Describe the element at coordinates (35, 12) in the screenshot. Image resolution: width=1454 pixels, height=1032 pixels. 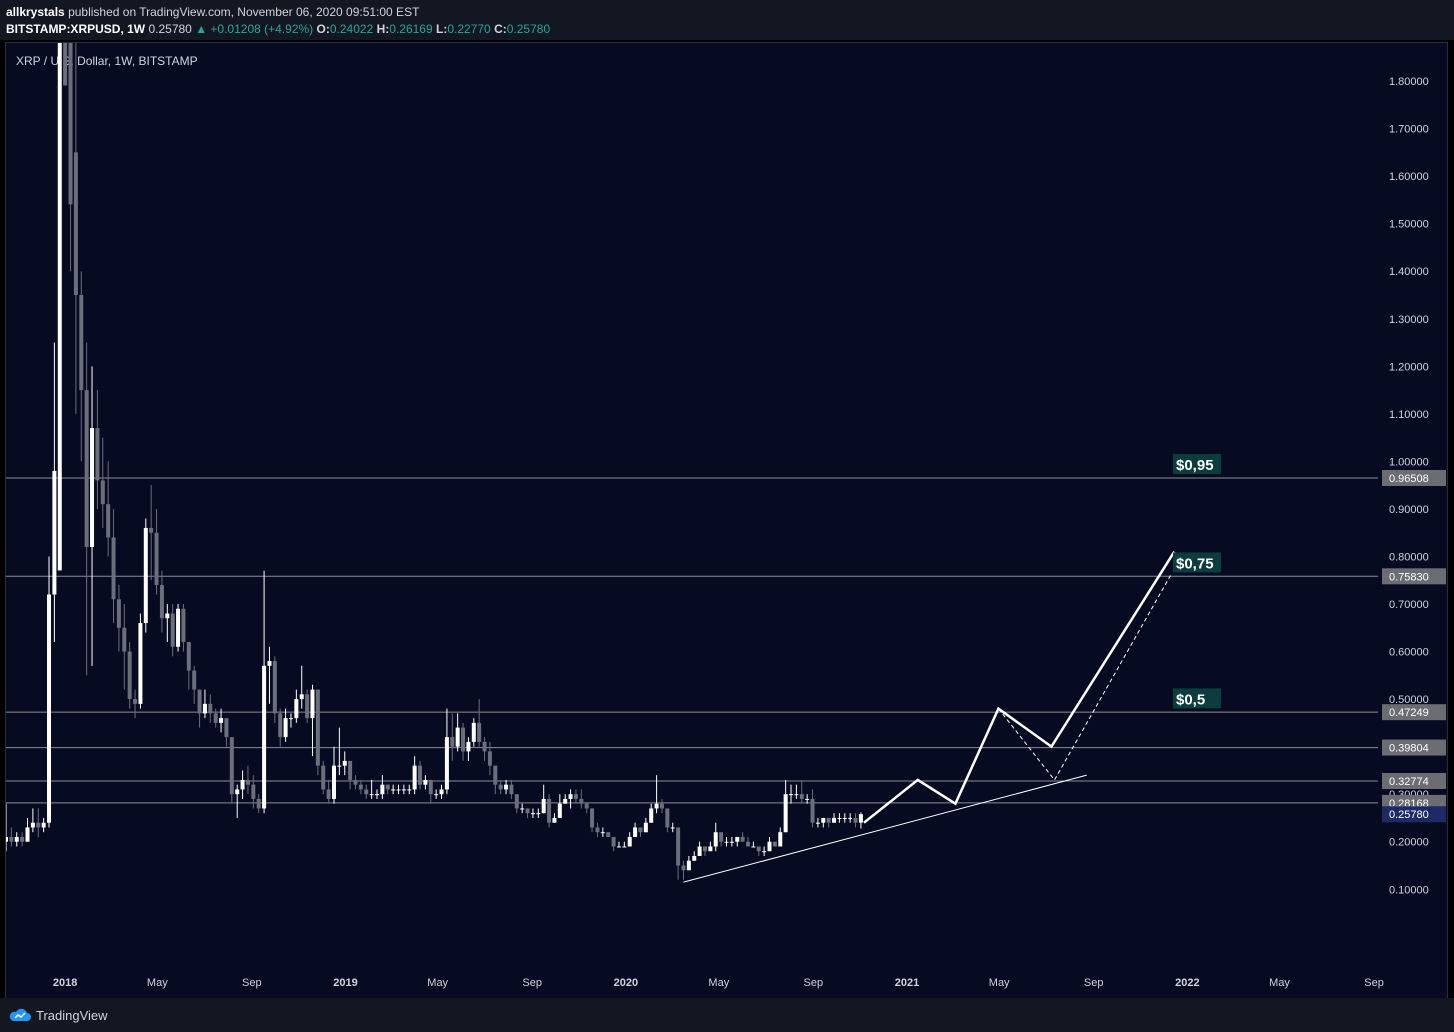
I see `author-name: allkrystals` at that location.